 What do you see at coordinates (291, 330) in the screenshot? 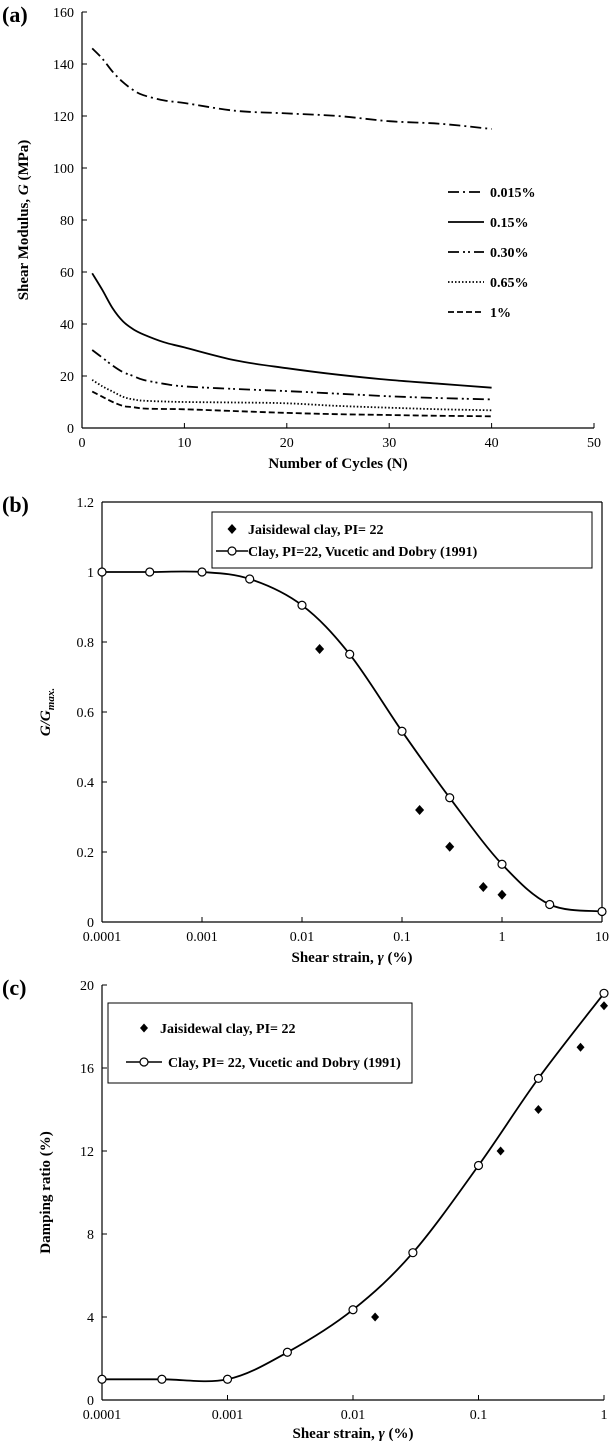
I see `series-line-0.15%` at bounding box center [291, 330].